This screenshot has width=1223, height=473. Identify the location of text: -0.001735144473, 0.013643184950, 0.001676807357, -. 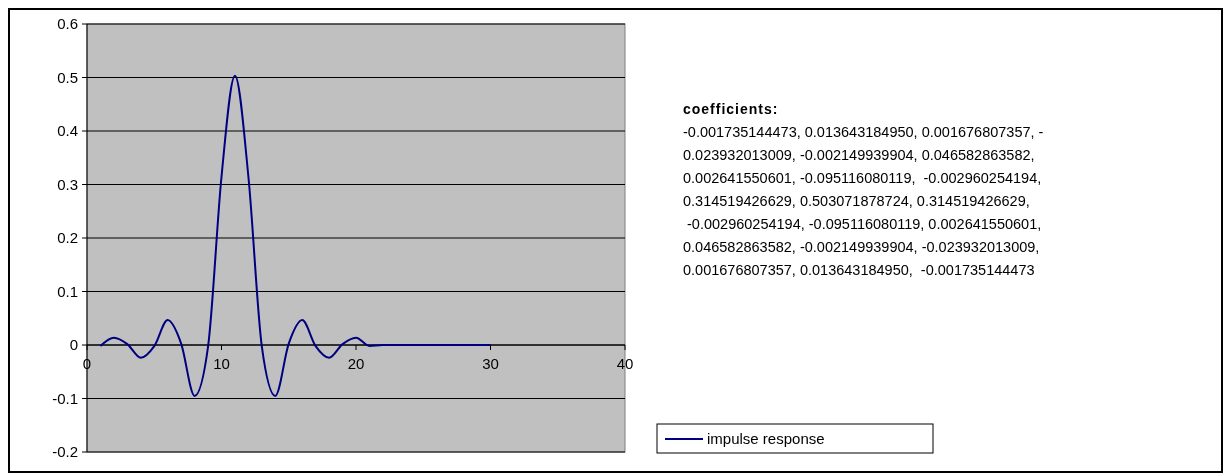
(863, 132).